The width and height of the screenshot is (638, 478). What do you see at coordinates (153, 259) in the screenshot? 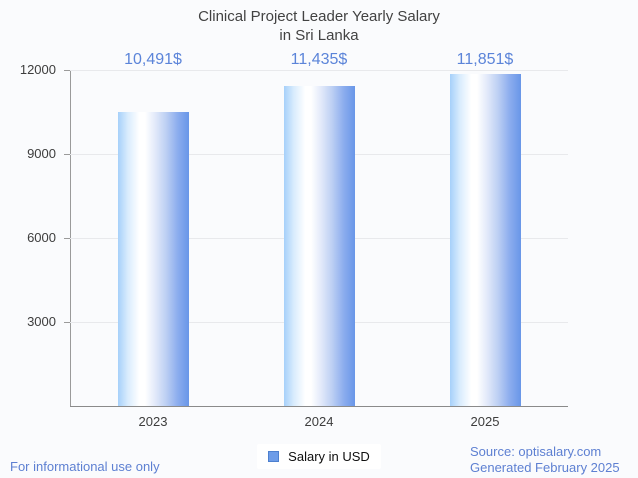
I see `bar-2023` at bounding box center [153, 259].